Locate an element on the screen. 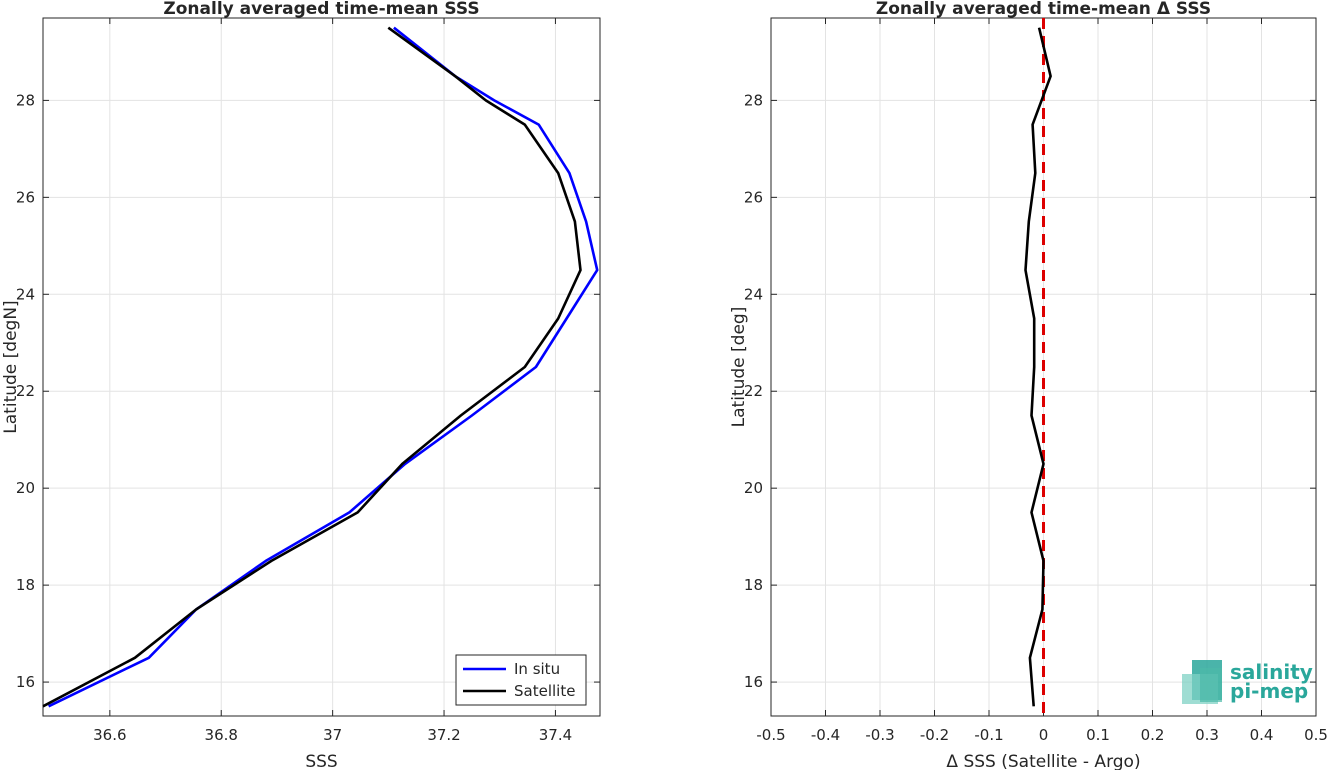  x-axis-label: Δ SSS (Satellite - Argo) is located at coordinates (1043, 761).